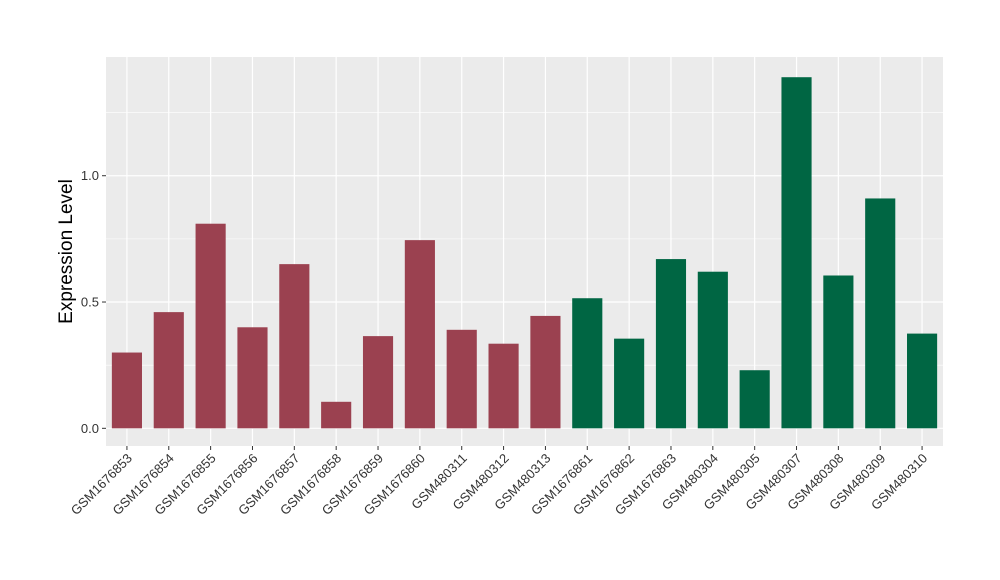 The height and width of the screenshot is (580, 1000). Describe the element at coordinates (90, 175) in the screenshot. I see `y-tick-label: 1.0` at that location.